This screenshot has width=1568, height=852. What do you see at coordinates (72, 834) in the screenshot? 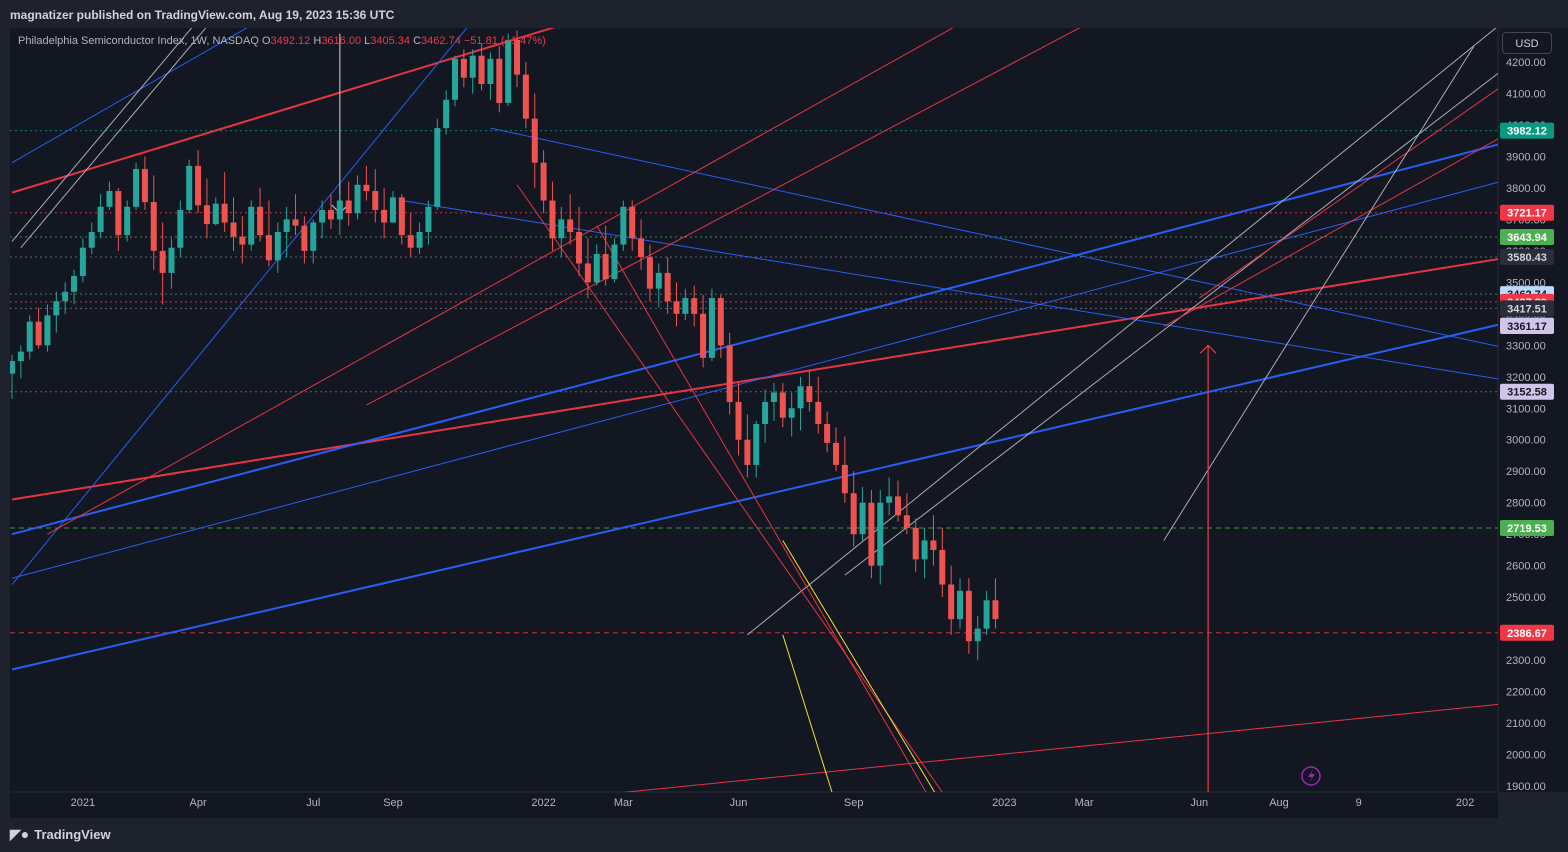
I see `tradingview-brand: TradingView` at bounding box center [72, 834].